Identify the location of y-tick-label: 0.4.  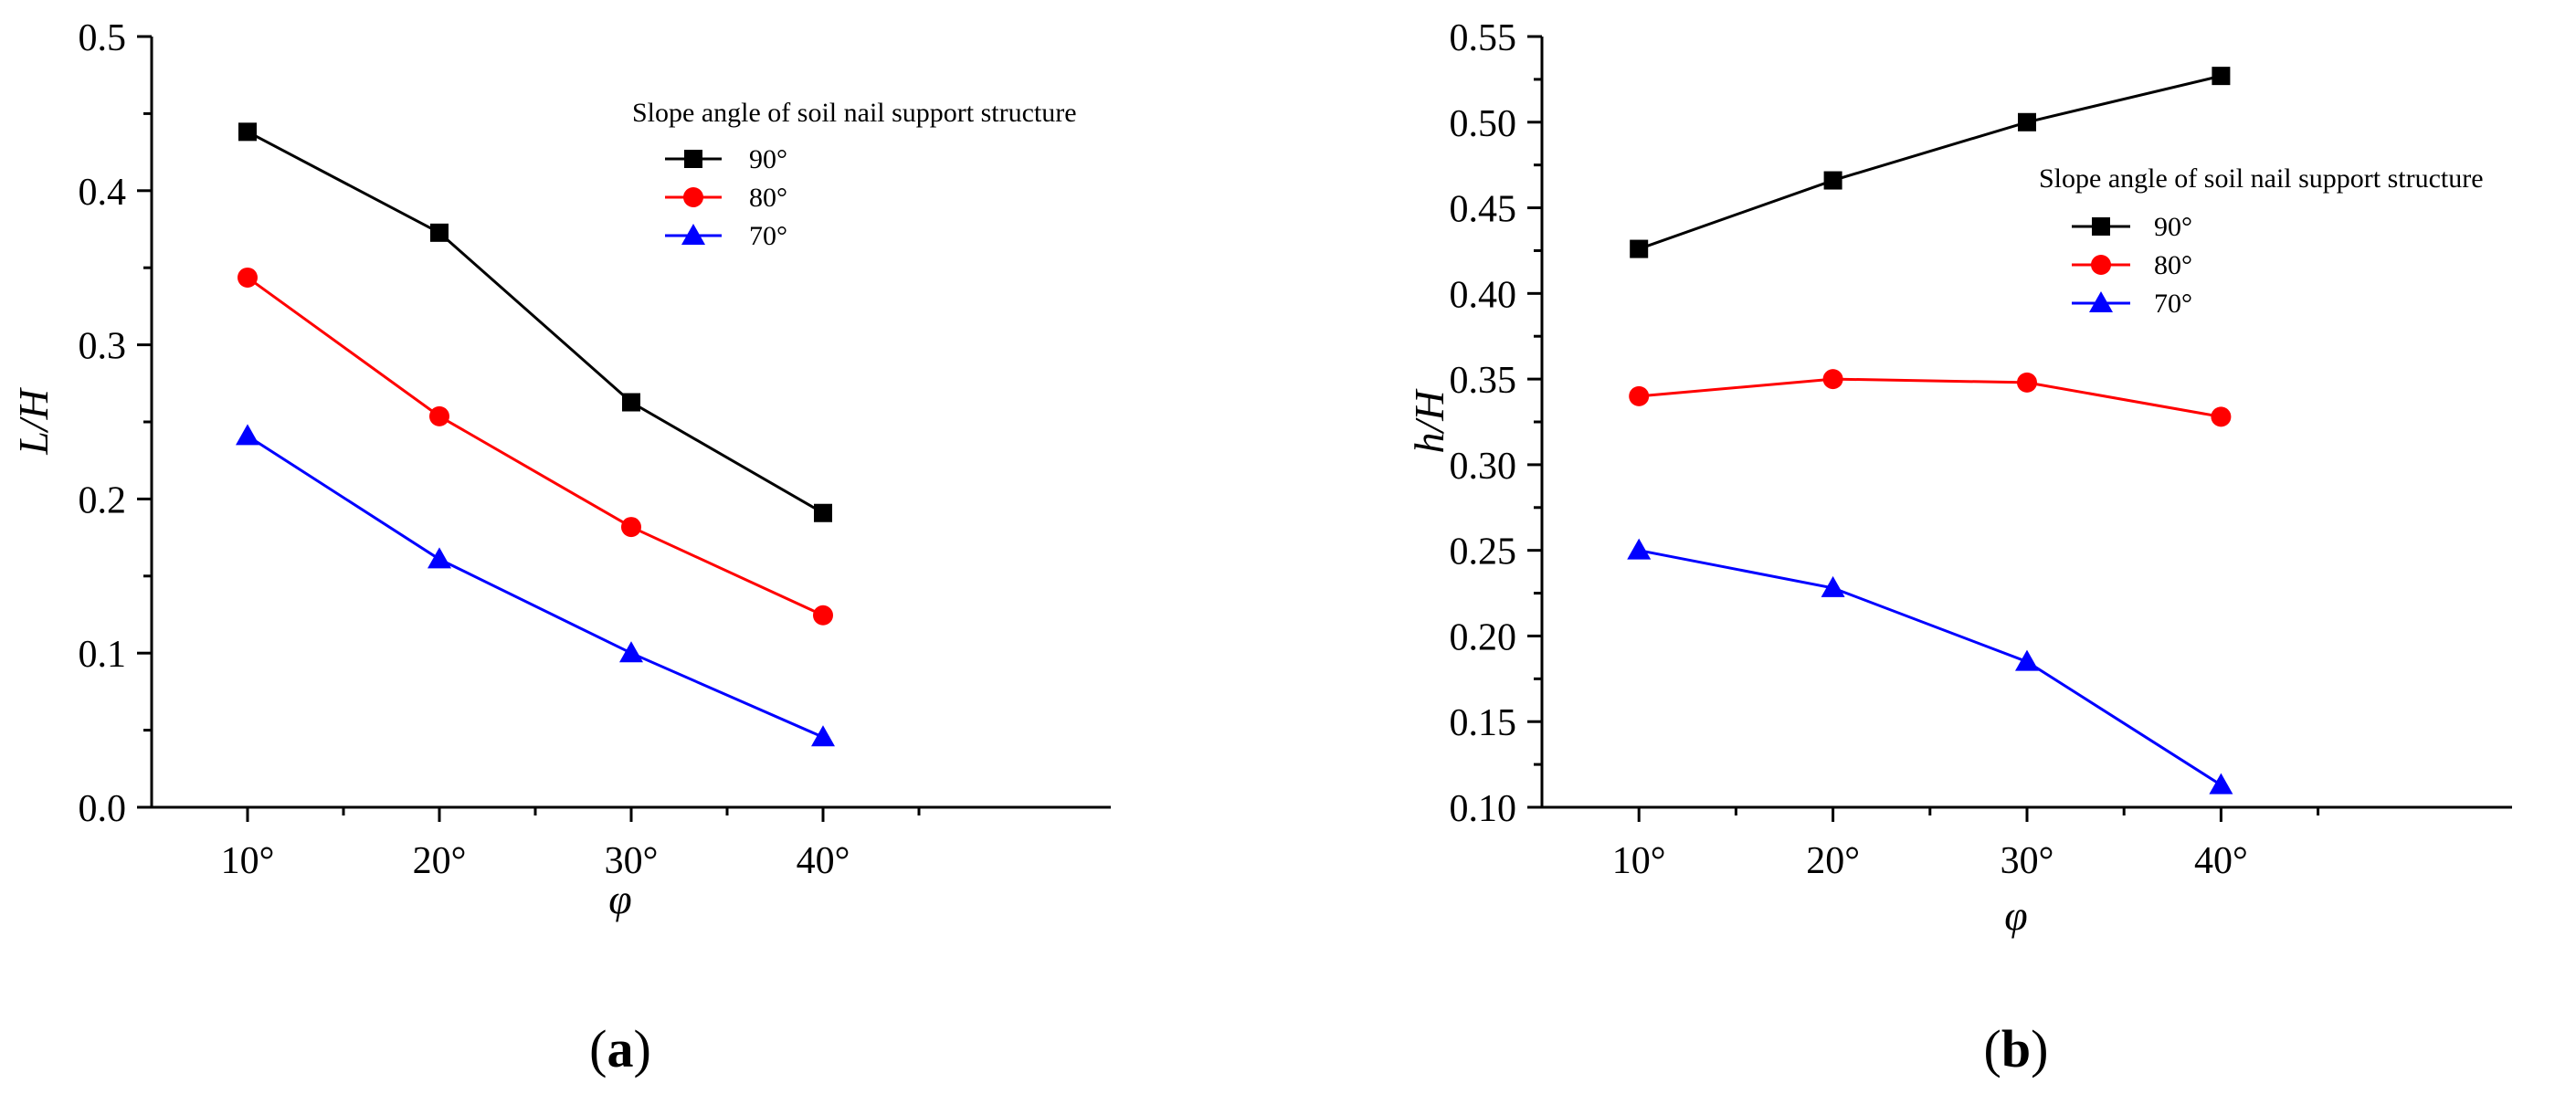
(103, 193).